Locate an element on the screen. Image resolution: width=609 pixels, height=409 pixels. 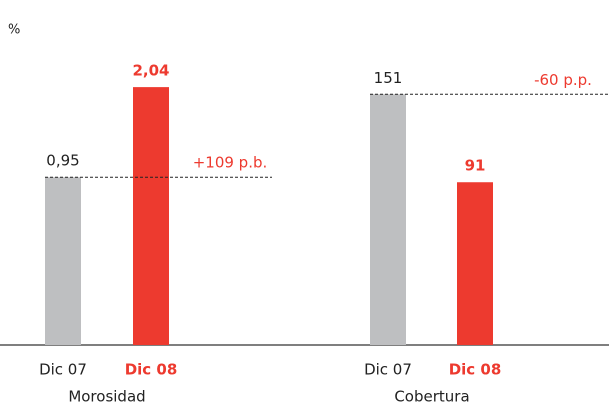
group-title: Cobertura is located at coordinates (431, 397).